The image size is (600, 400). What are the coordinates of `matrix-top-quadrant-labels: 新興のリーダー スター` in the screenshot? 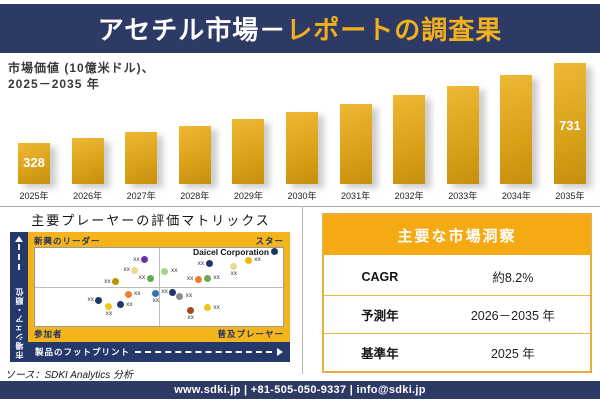 It's located at (159, 240).